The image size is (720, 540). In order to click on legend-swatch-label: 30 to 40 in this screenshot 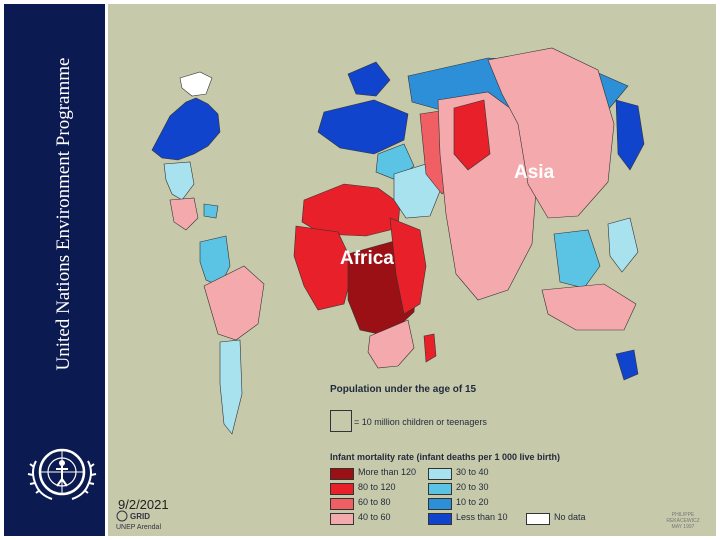, I will do `click(472, 472)`.